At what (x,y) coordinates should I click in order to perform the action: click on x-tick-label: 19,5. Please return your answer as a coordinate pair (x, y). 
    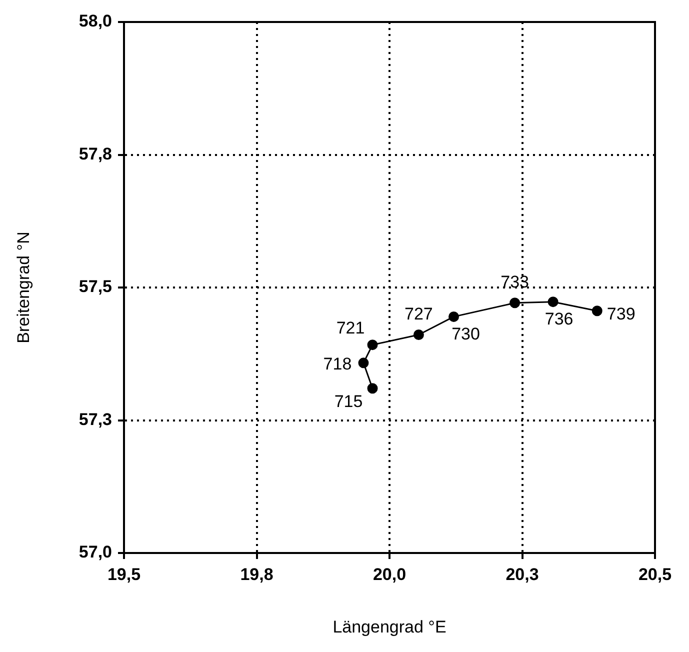
    Looking at the image, I should click on (124, 574).